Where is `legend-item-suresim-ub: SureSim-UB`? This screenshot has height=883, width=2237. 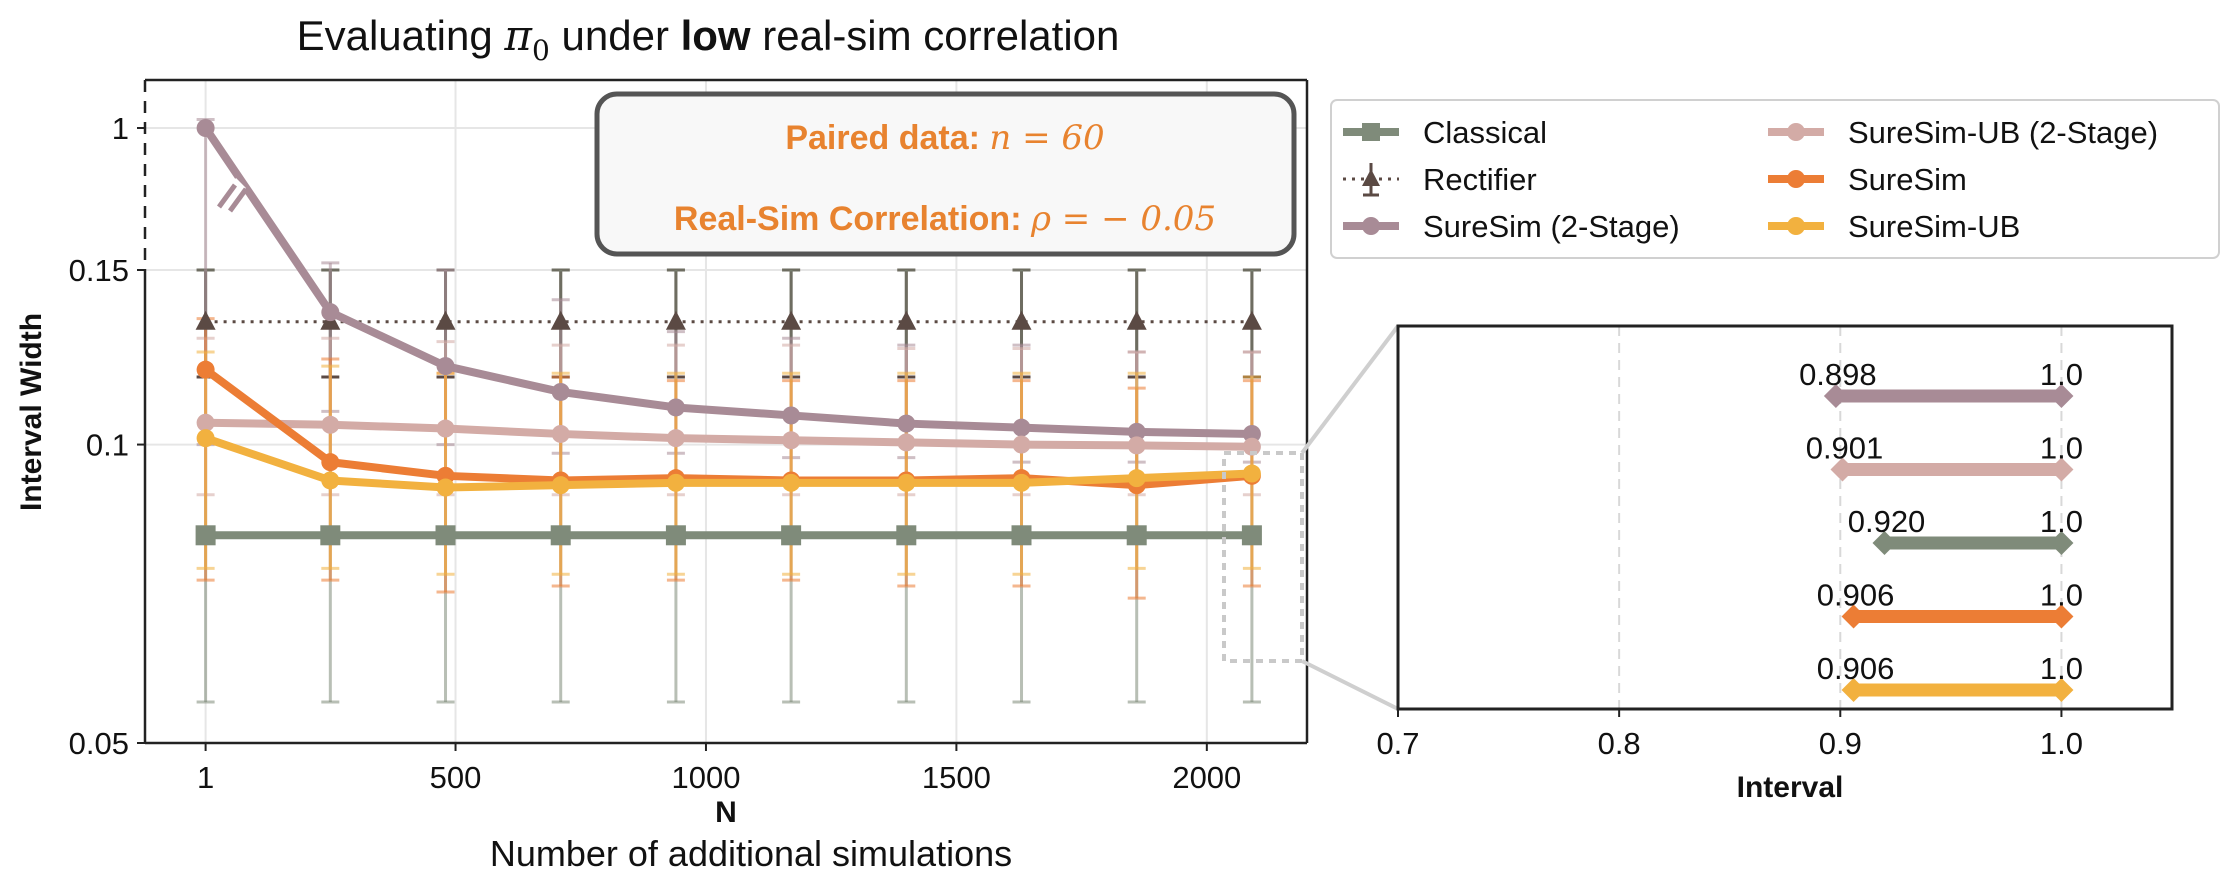
legend-item-suresim-ub: SureSim-UB is located at coordinates (1894, 226).